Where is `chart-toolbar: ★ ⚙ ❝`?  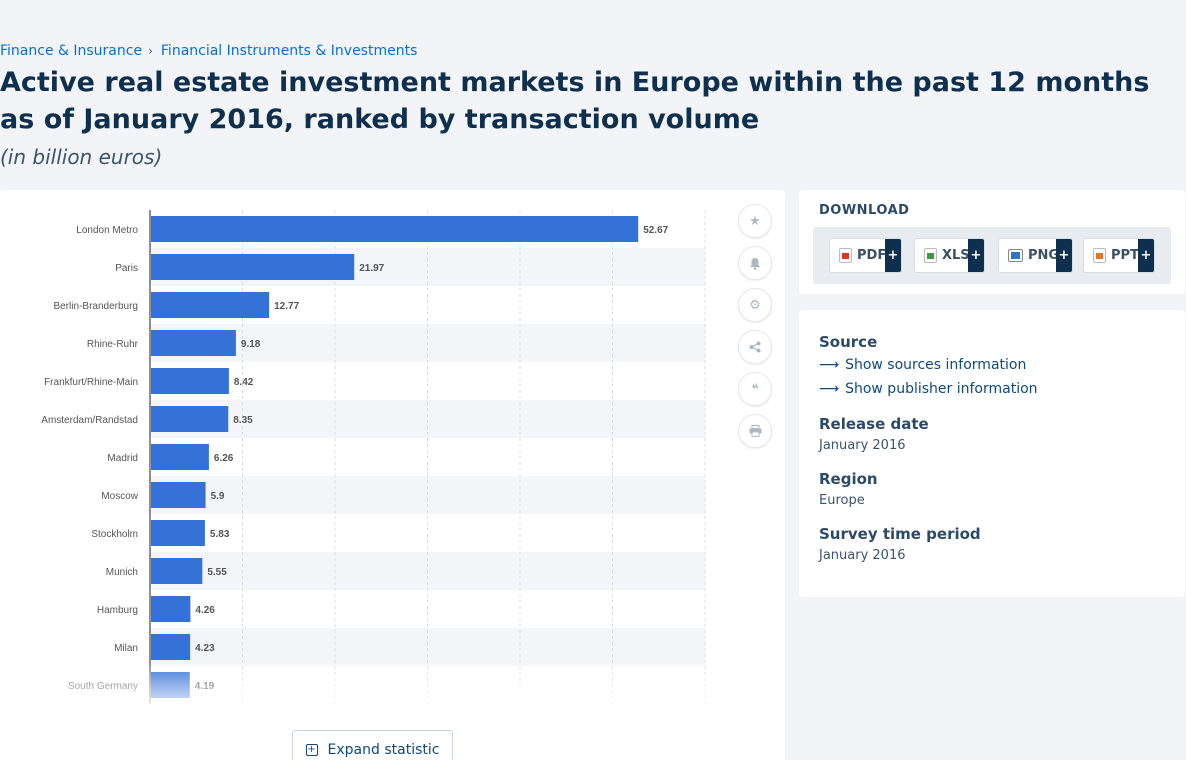
chart-toolbar: ★ ⚙ ❝ is located at coordinates (755, 330).